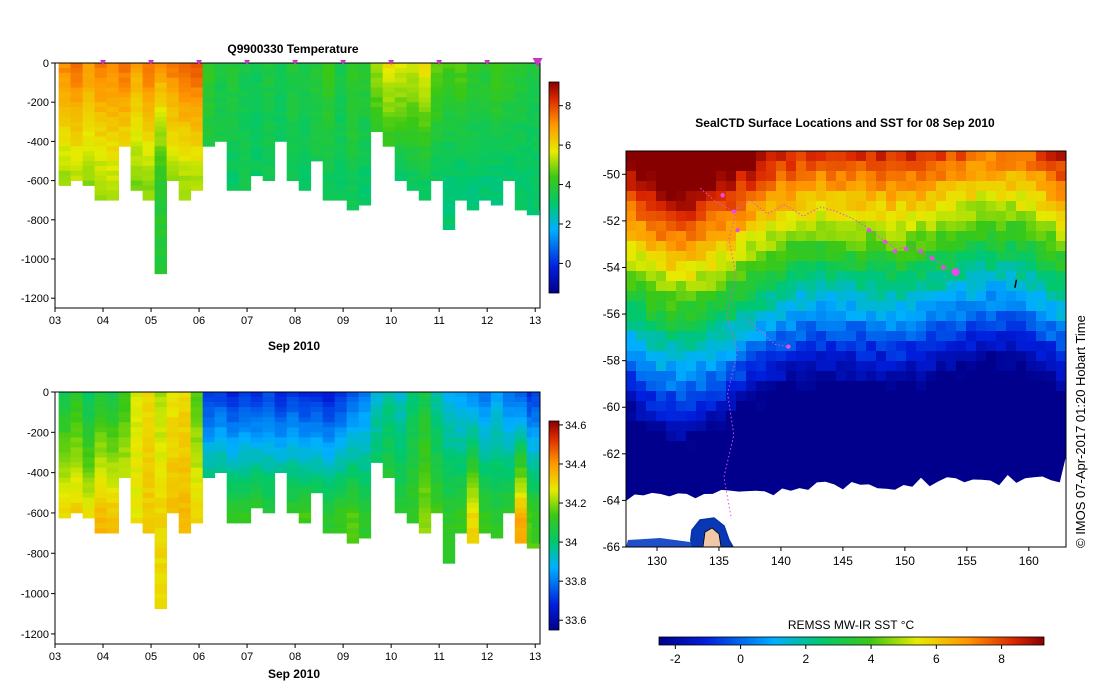 Image resolution: width=1099 pixels, height=700 pixels. I want to click on y-tick-label: -1000, so click(35, 260).